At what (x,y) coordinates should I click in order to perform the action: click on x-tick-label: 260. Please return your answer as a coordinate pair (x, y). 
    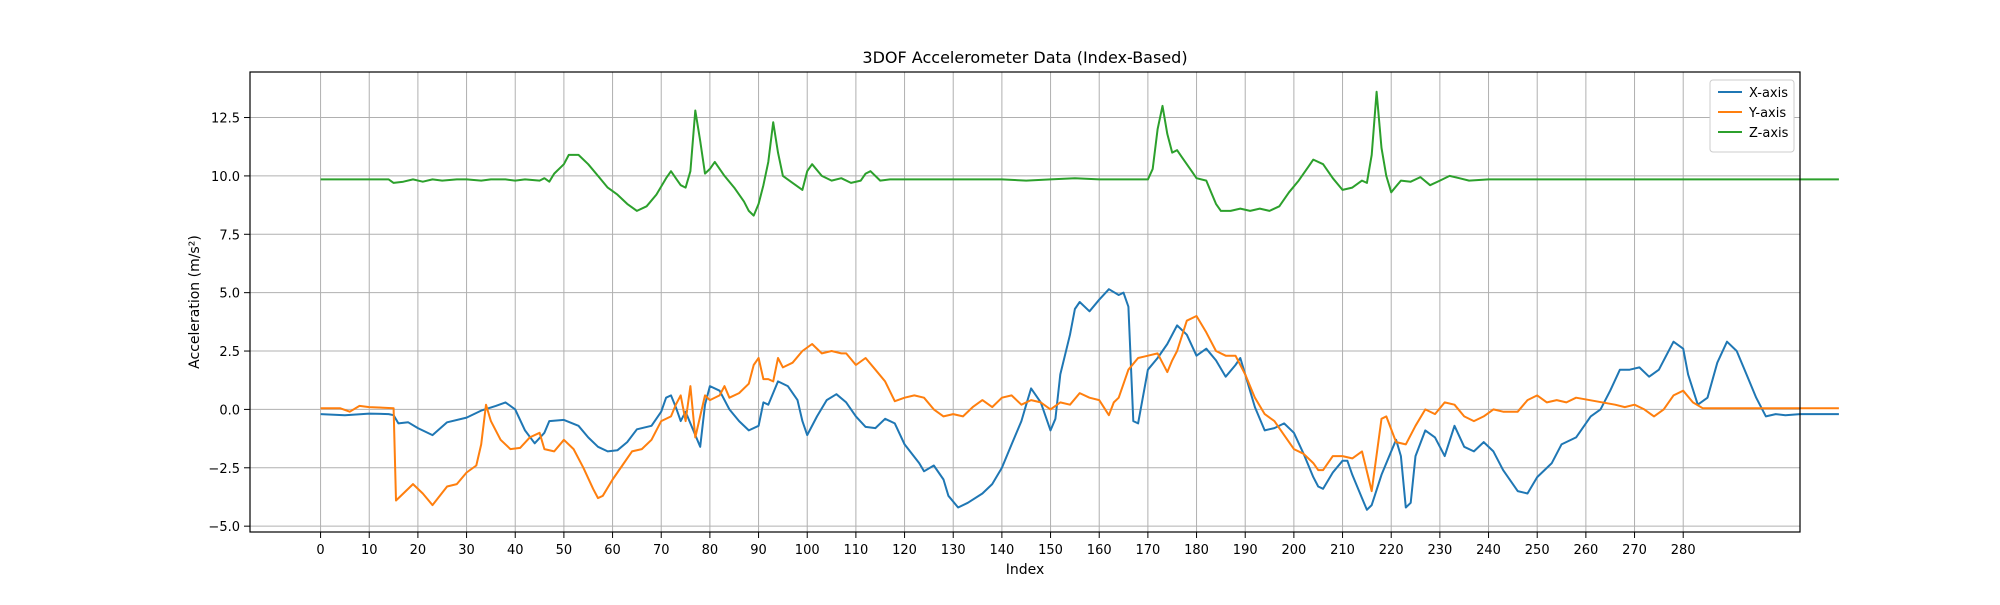
    Looking at the image, I should click on (1585, 550).